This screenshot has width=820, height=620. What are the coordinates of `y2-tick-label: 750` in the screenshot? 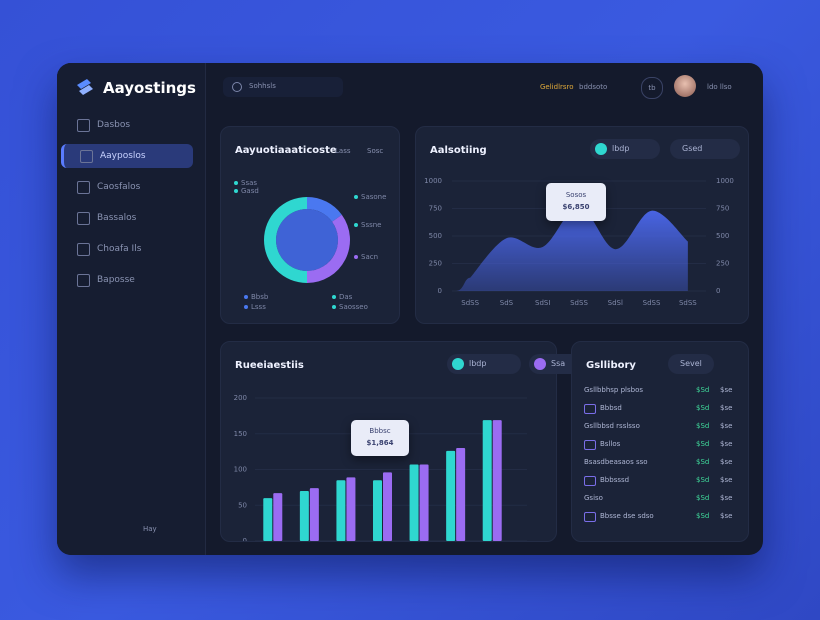 It's located at (722, 209).